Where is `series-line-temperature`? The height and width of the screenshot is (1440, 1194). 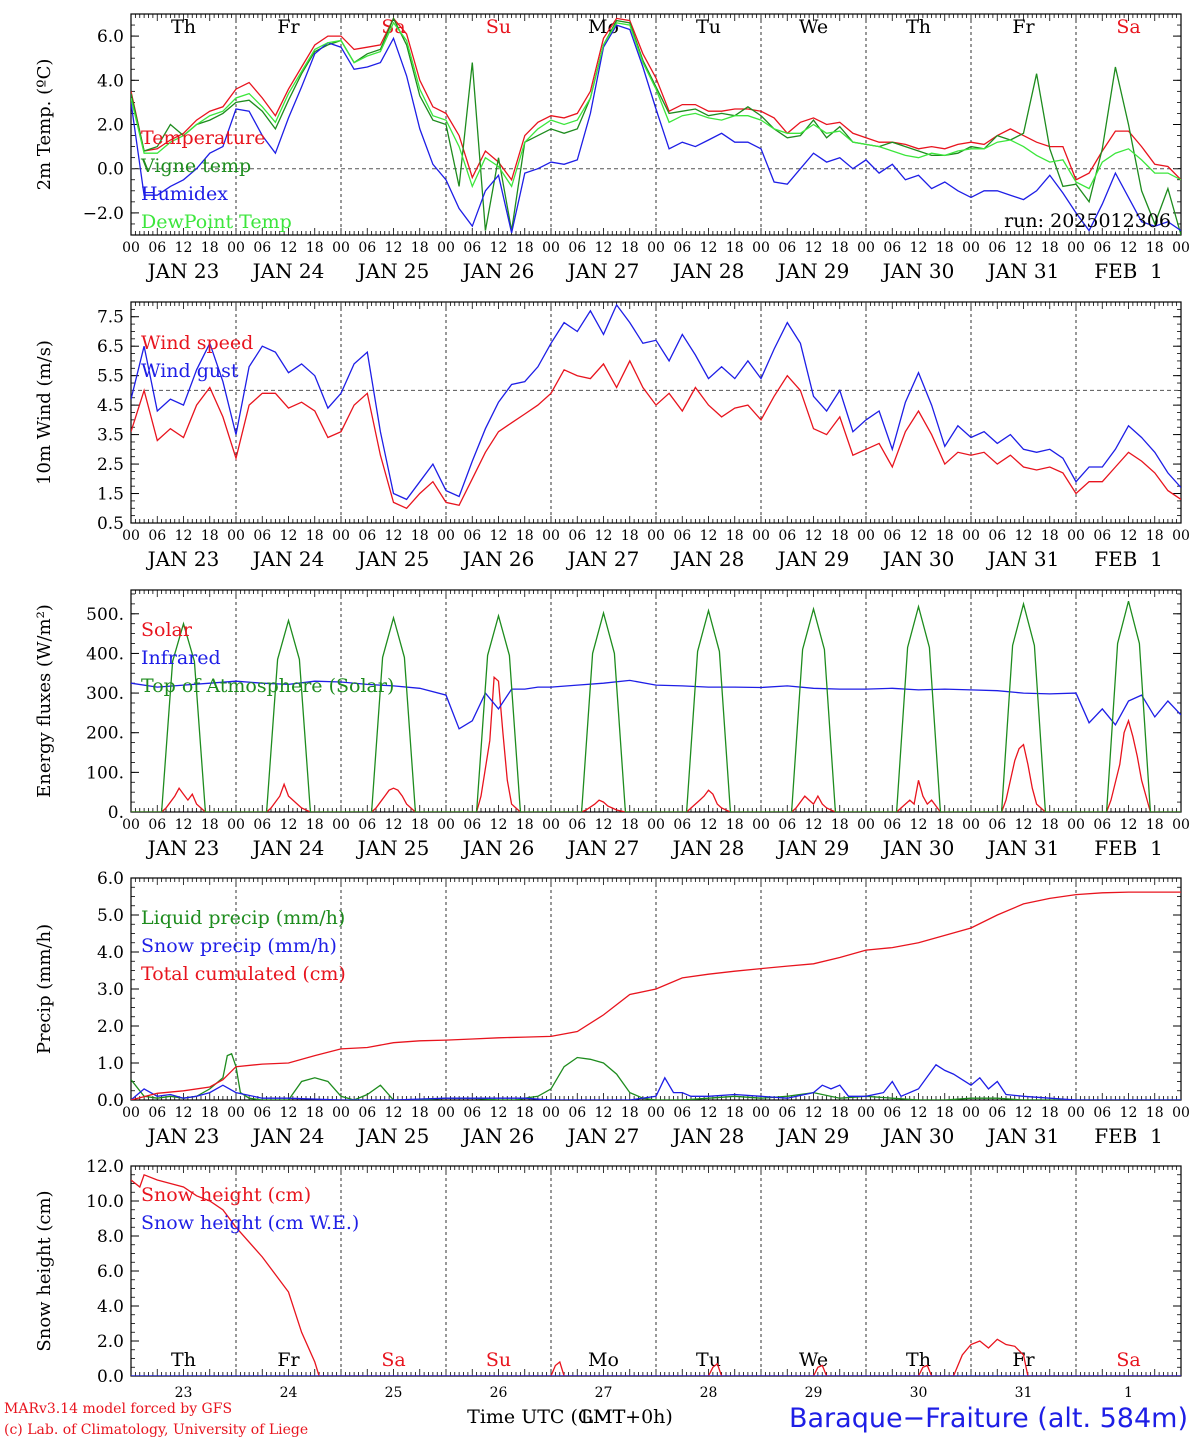
series-line-temperature is located at coordinates (656, 99).